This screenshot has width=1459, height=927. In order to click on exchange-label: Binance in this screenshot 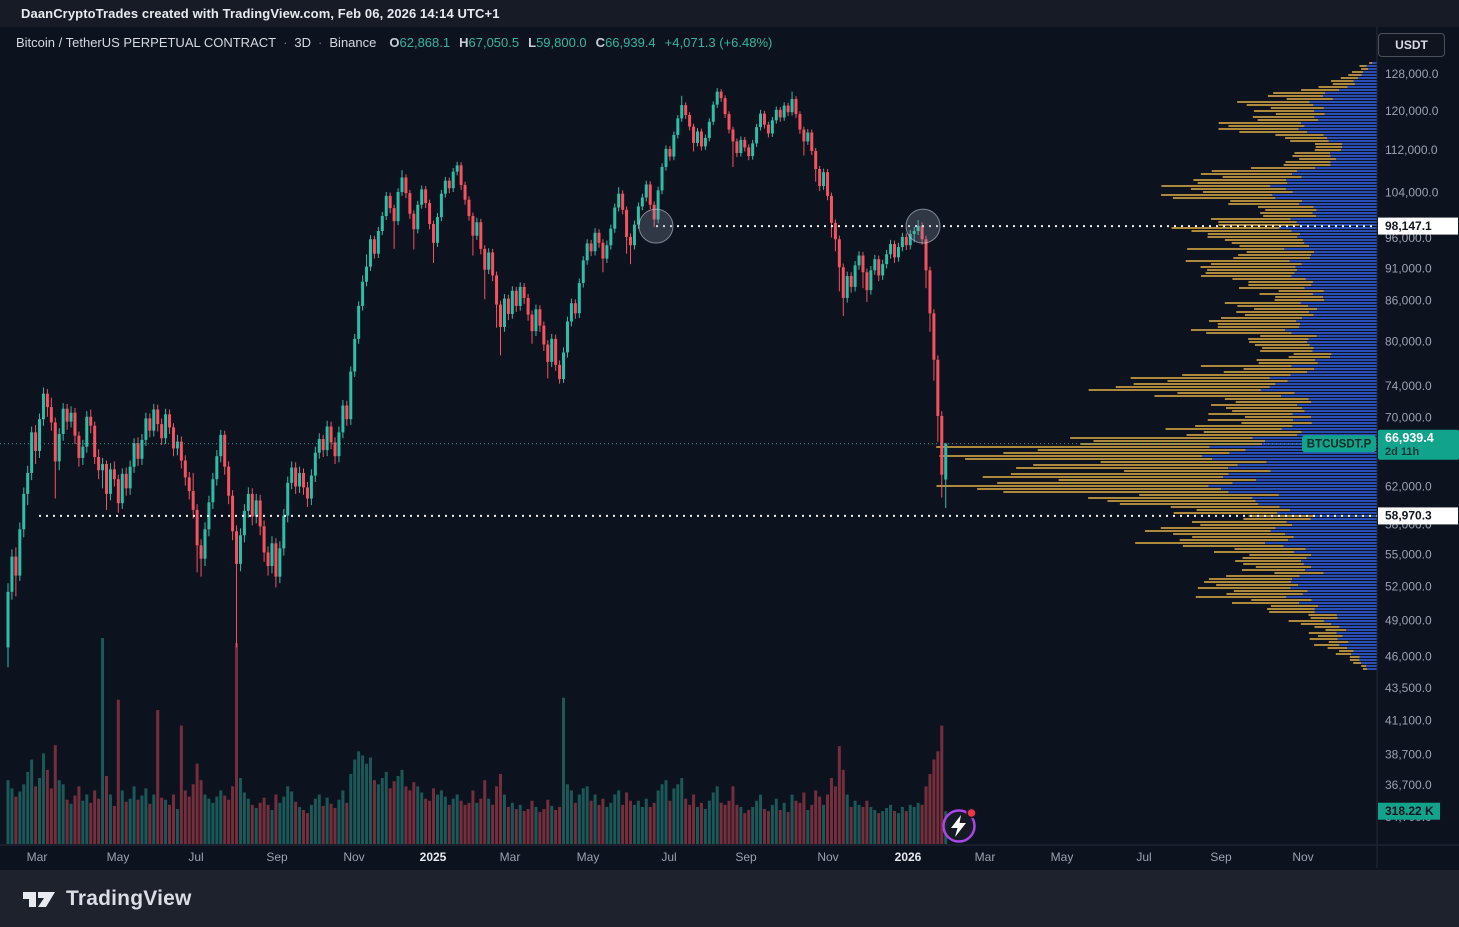, I will do `click(353, 42)`.